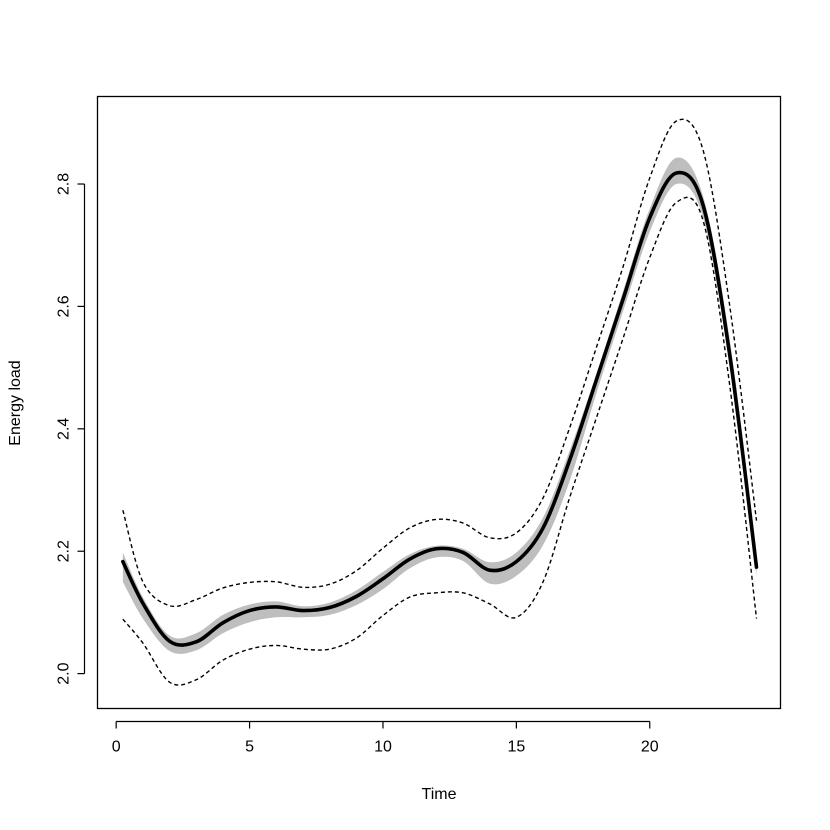 The width and height of the screenshot is (830, 830). Describe the element at coordinates (116, 747) in the screenshot. I see `x-tick-label: 0` at that location.